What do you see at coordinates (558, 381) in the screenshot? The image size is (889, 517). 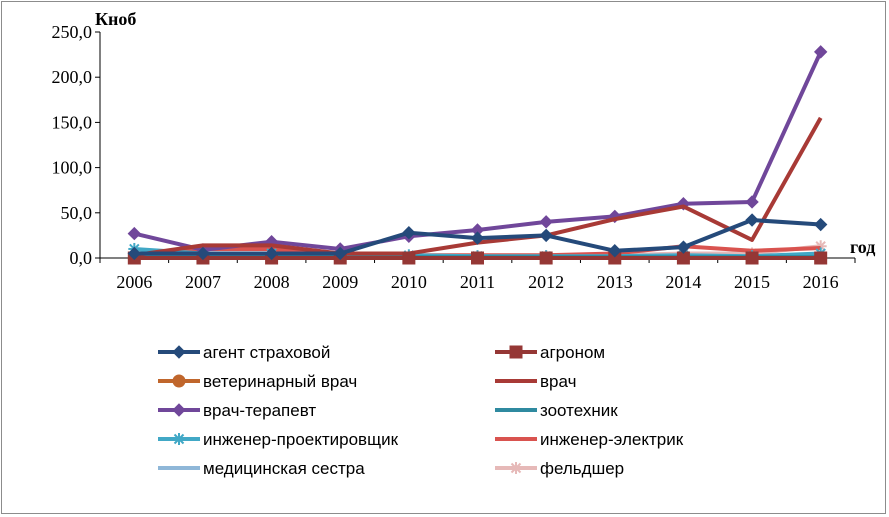 I see `legend-label: врач` at bounding box center [558, 381].